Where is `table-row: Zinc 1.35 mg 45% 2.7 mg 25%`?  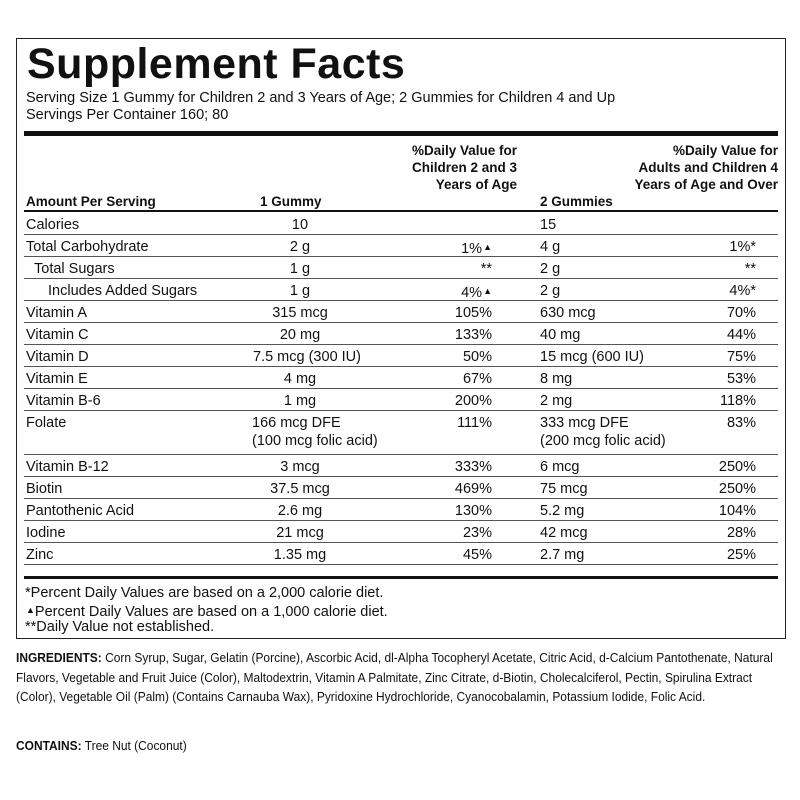 table-row: Zinc 1.35 mg 45% 2.7 mg 25% is located at coordinates (401, 553).